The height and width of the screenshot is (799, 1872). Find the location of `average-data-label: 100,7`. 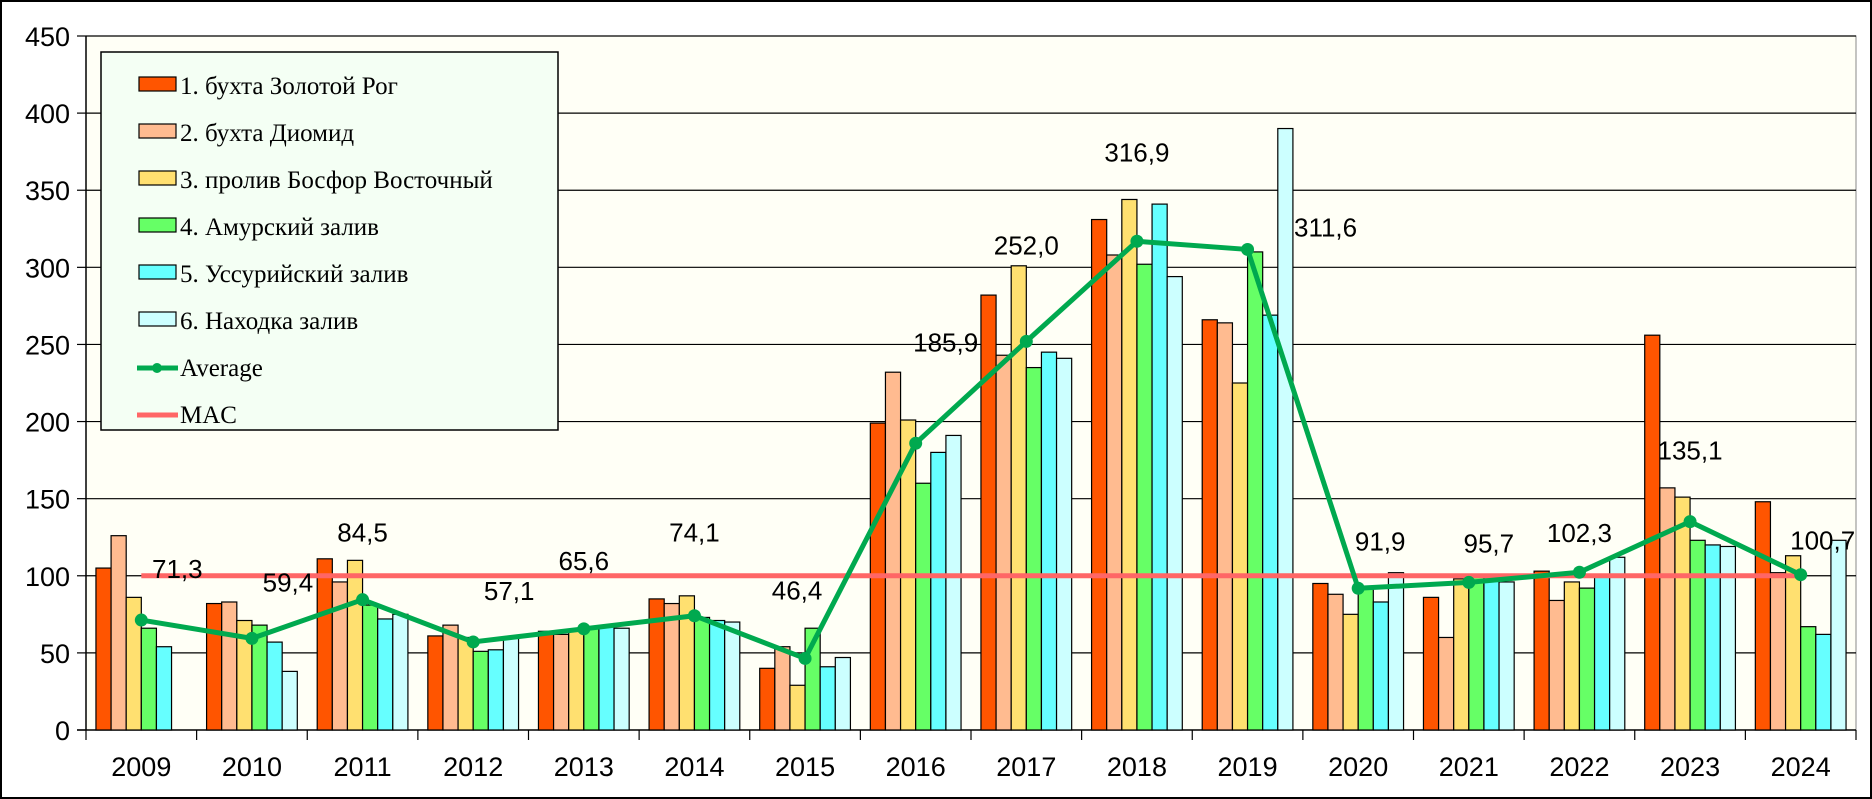

average-data-label: 100,7 is located at coordinates (1822, 541).